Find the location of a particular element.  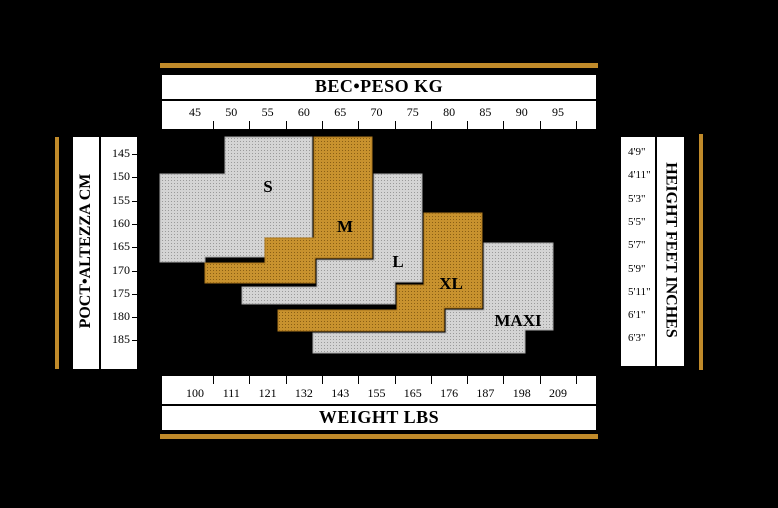

tick-label: 185 is located at coordinates (121, 339).